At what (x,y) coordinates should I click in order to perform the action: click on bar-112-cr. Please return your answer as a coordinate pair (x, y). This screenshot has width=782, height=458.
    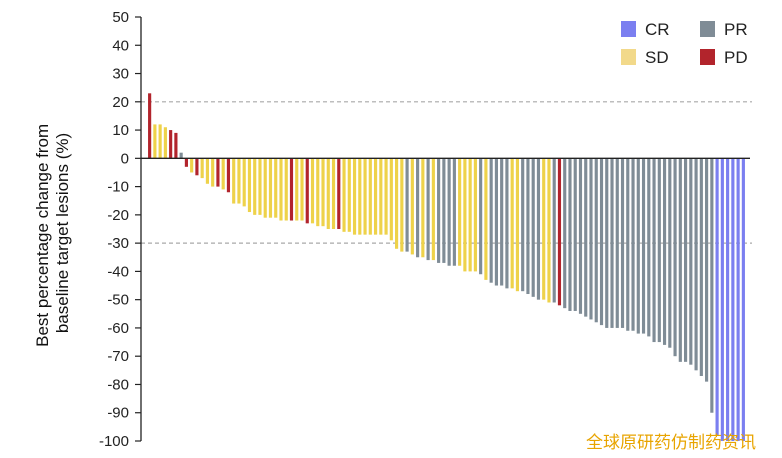
    Looking at the image, I should click on (733, 300).